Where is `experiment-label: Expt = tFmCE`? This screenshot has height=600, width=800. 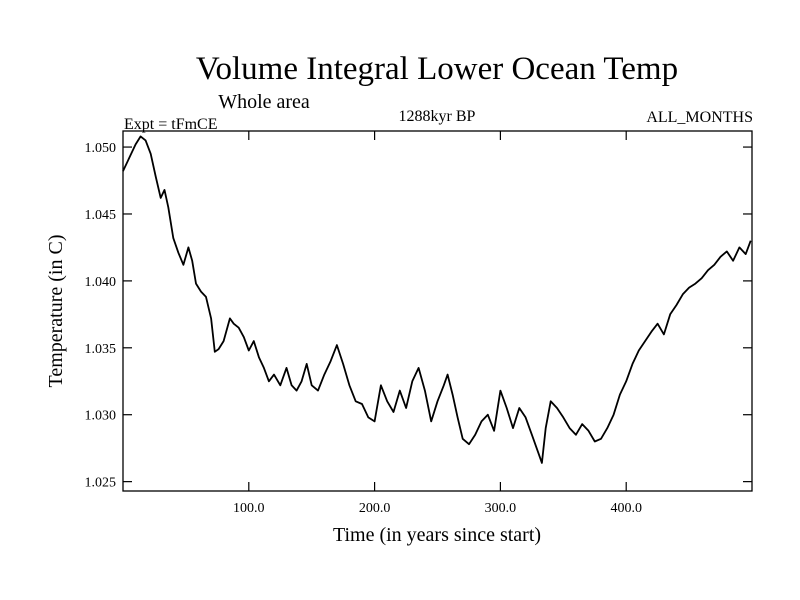 experiment-label: Expt = tFmCE is located at coordinates (170, 124).